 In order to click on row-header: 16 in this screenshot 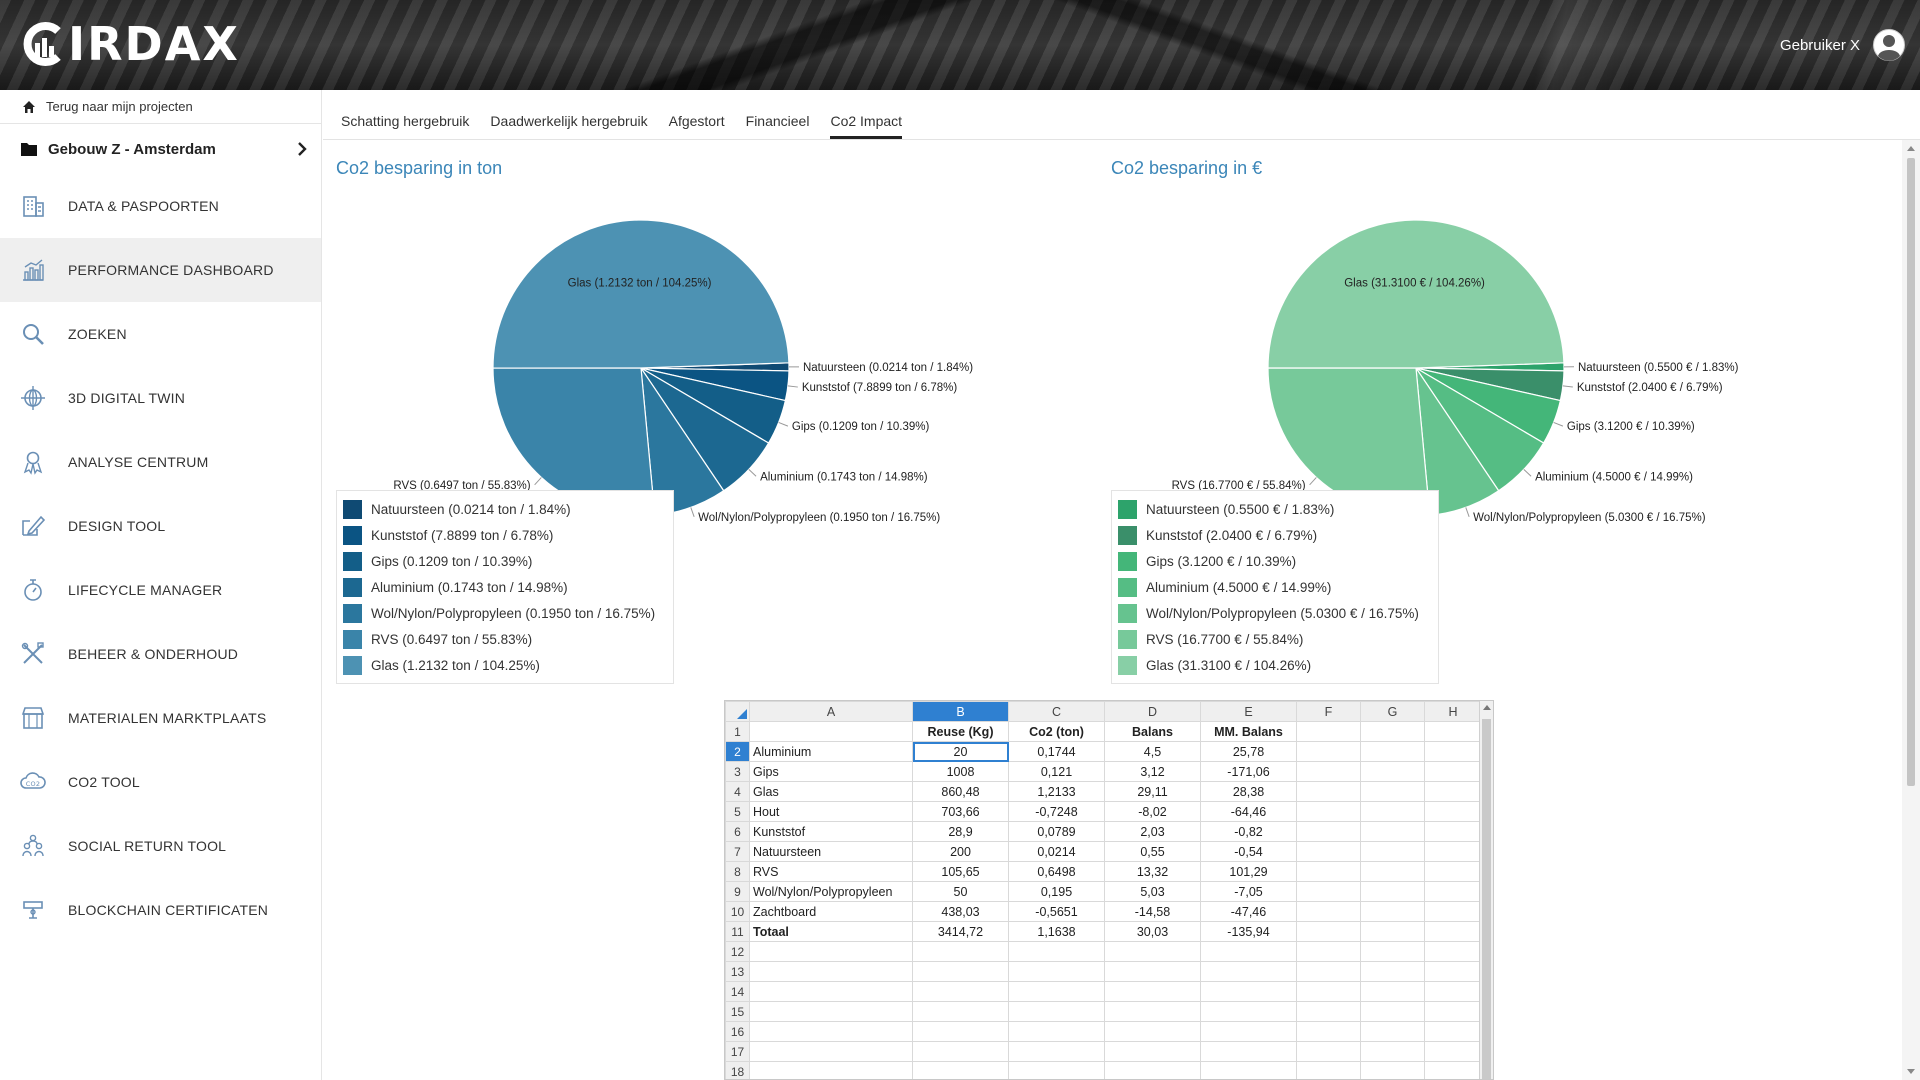, I will do `click(737, 1031)`.